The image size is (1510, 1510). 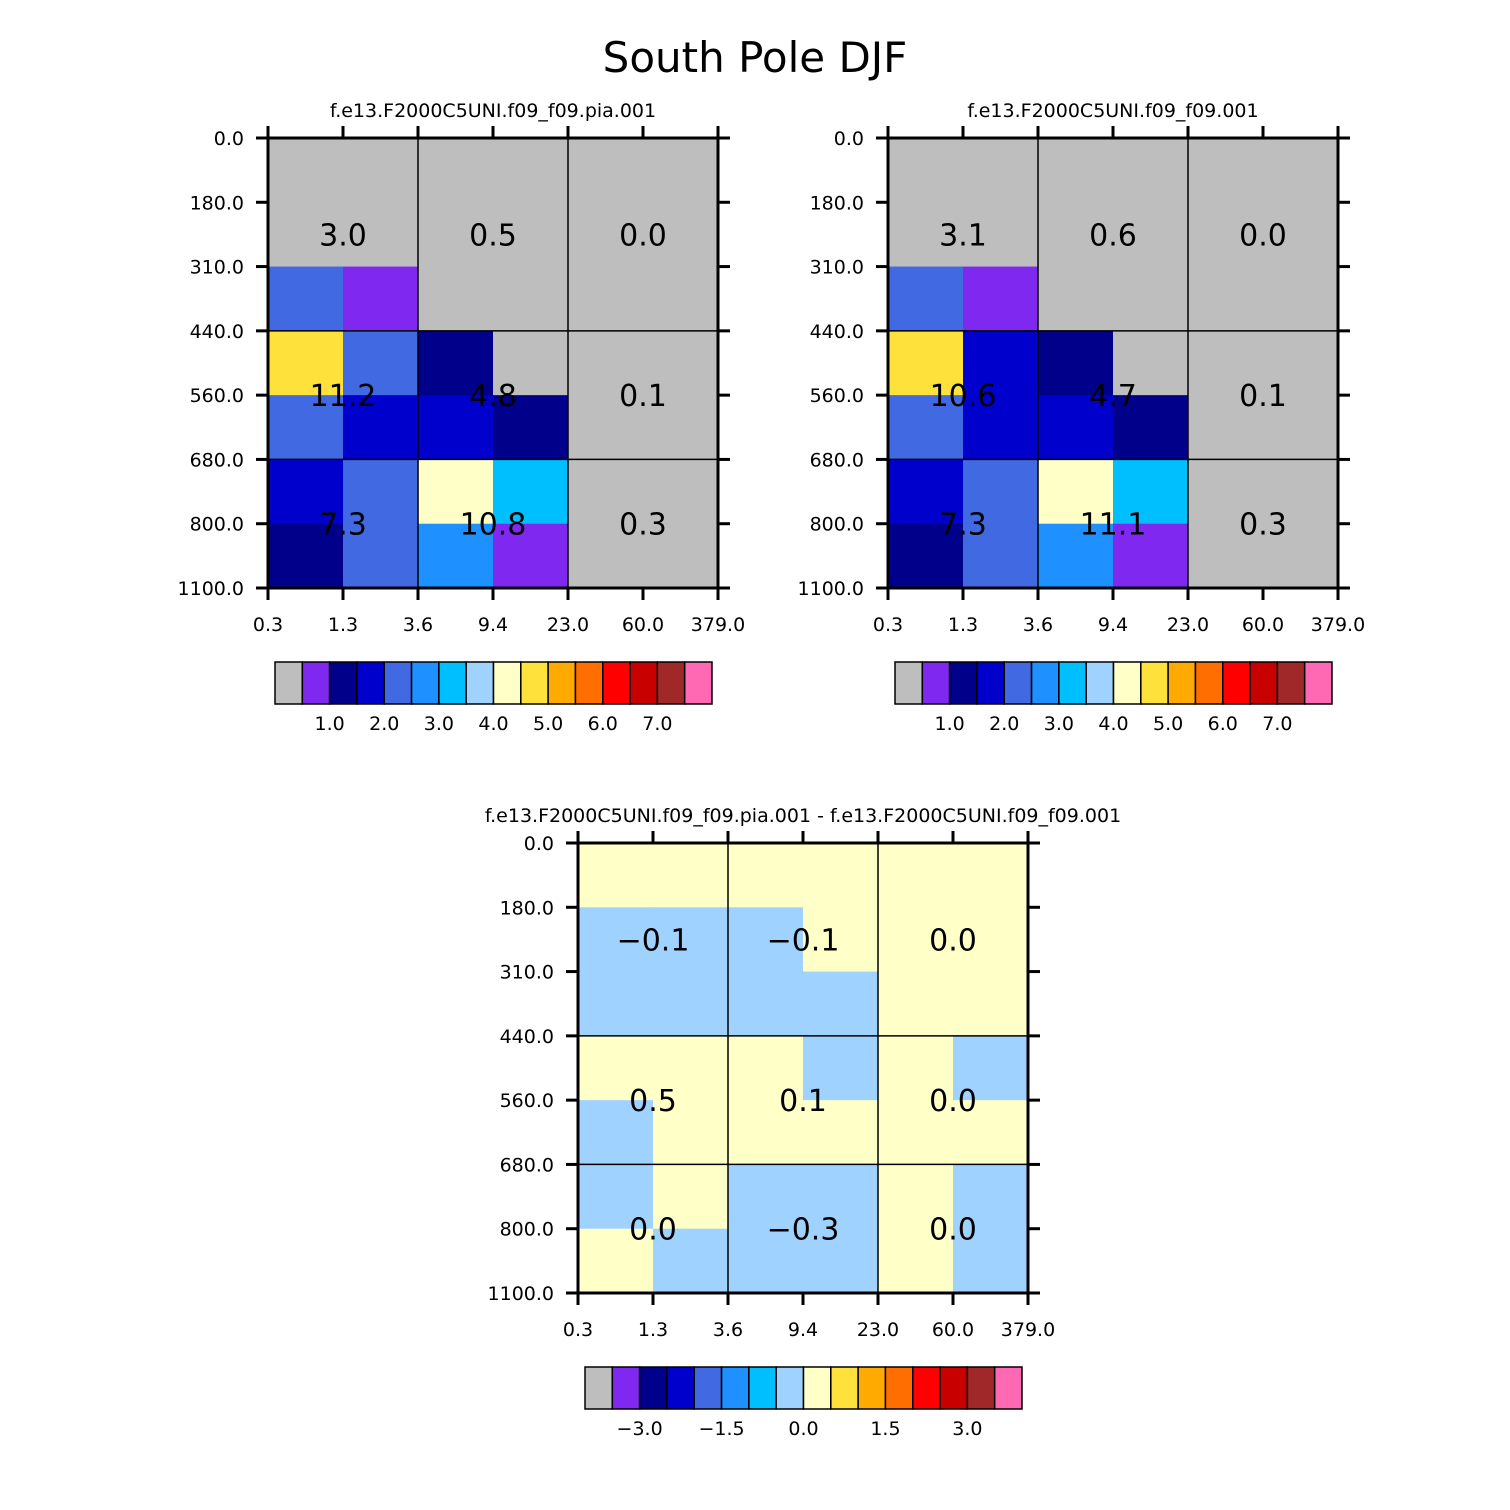 I want to click on box-value-label: 0.3, so click(x=1263, y=525).